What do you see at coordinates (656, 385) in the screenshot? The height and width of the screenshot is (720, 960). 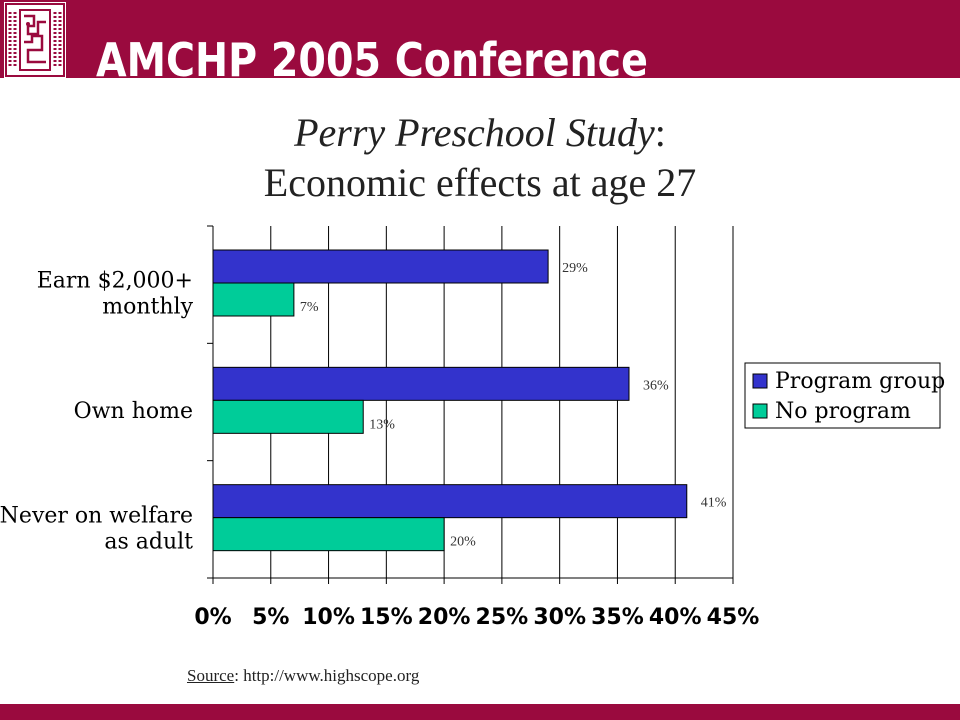 I see `data-label: 36%` at bounding box center [656, 385].